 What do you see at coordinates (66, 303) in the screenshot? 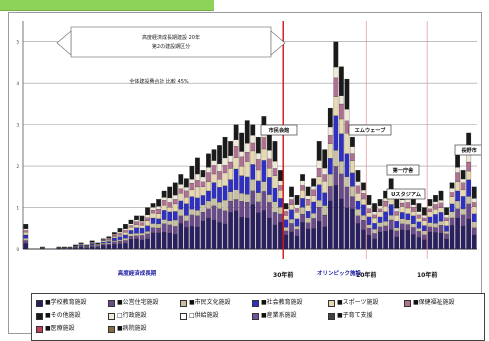
I see `legend-label: ■学校教育施設` at bounding box center [66, 303].